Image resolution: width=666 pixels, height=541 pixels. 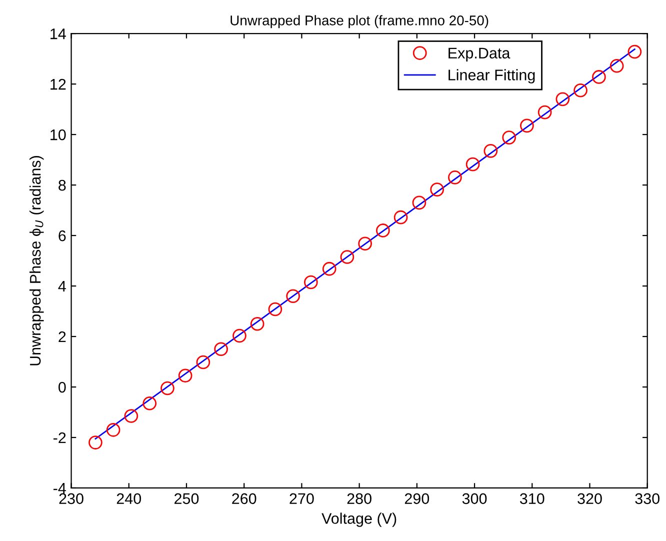 What do you see at coordinates (359, 498) in the screenshot?
I see `x-tick-label: 280` at bounding box center [359, 498].